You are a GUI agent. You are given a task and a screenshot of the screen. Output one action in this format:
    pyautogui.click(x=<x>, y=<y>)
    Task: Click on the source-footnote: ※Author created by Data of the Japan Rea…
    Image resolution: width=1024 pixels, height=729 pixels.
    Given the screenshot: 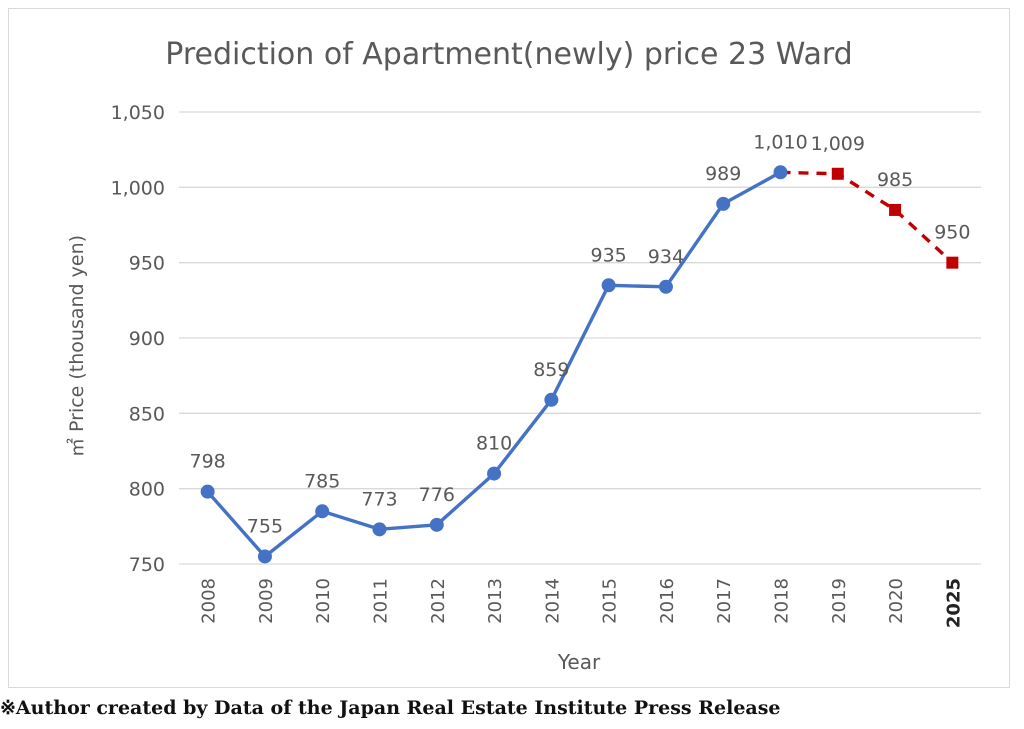 What is the action you would take?
    pyautogui.click(x=390, y=708)
    